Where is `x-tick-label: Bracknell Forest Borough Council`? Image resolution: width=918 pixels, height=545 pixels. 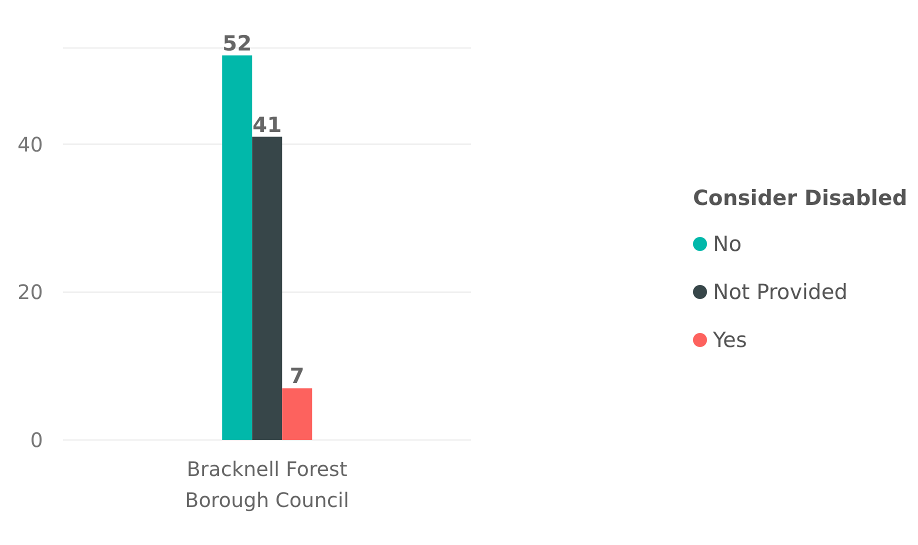 x-tick-label: Bracknell Forest Borough Council is located at coordinates (267, 484).